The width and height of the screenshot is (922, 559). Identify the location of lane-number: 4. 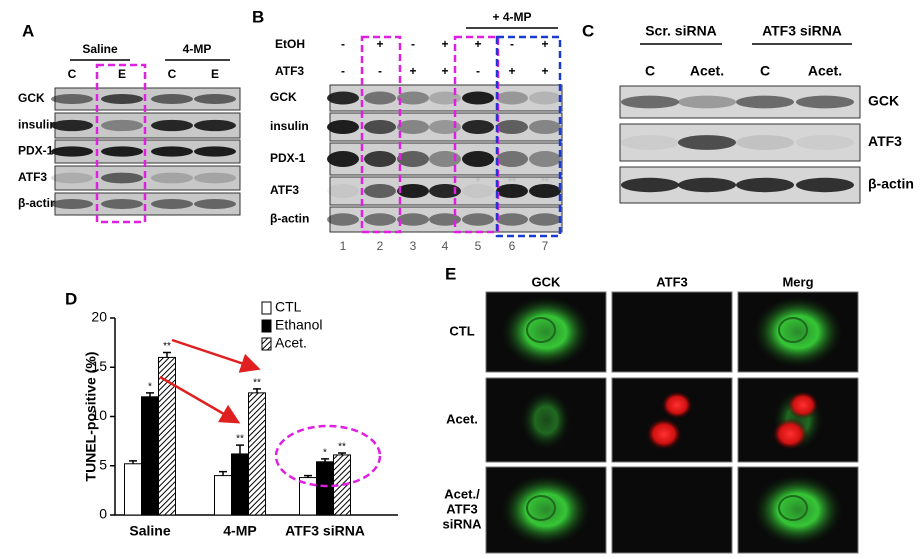
(445, 246).